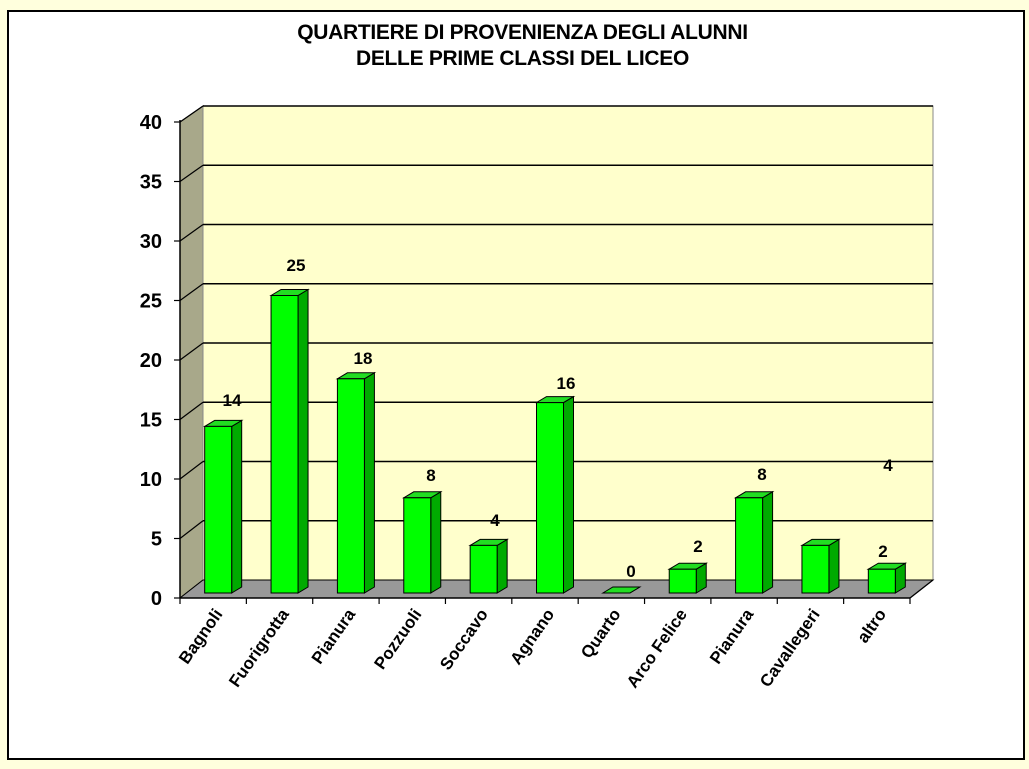 The height and width of the screenshot is (769, 1029). I want to click on bar-soccavo, so click(488, 566).